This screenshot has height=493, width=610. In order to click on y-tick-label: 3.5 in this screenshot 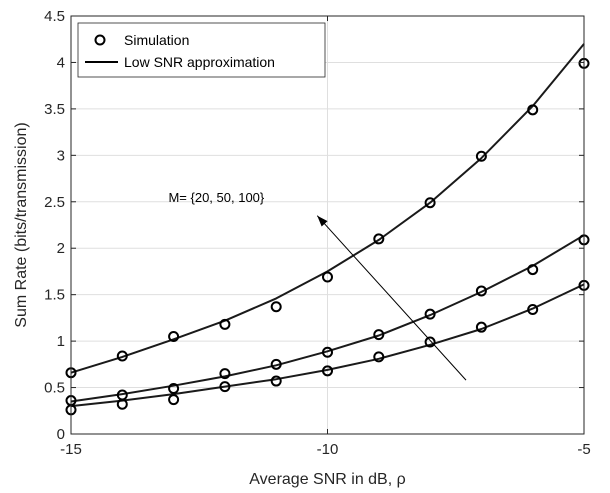, I will do `click(54, 109)`.